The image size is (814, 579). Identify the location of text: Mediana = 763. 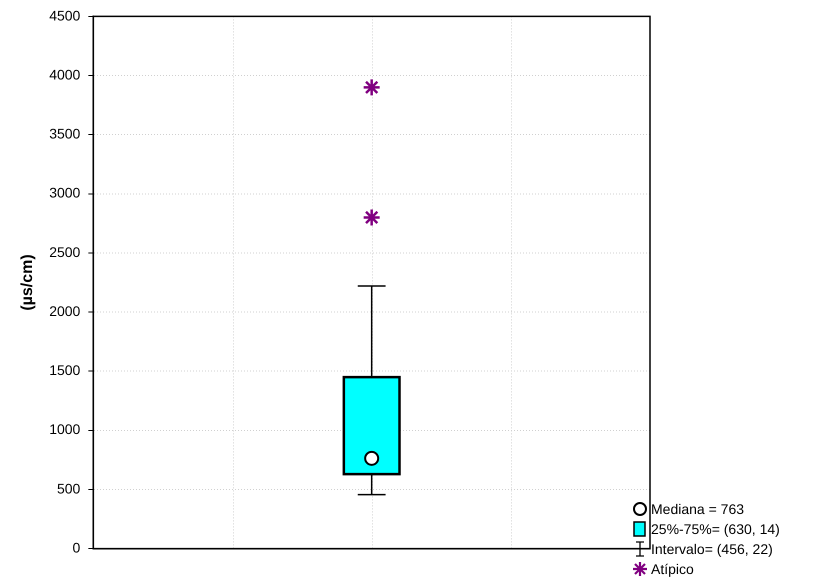
(697, 509).